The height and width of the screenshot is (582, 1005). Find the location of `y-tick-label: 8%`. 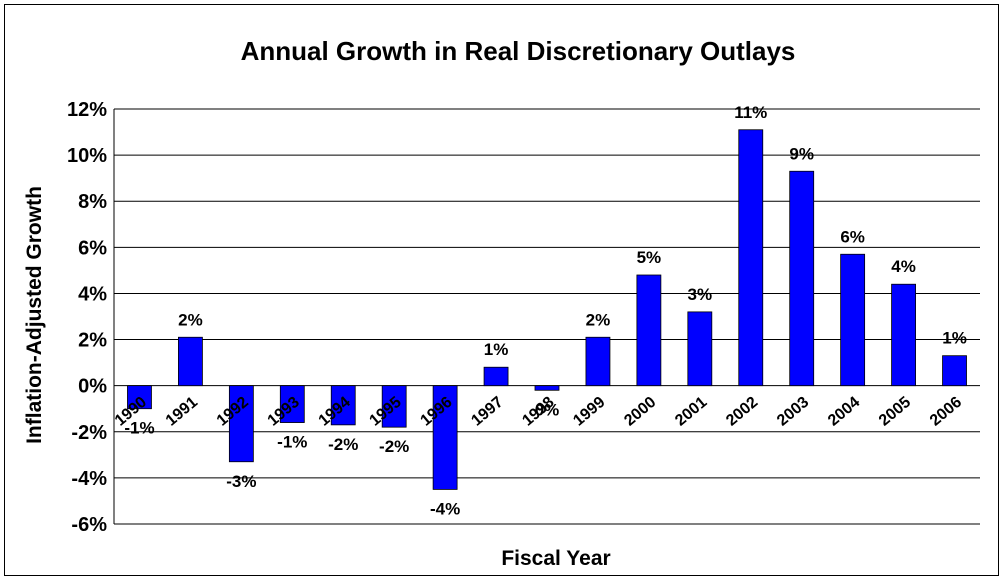

y-tick-label: 8% is located at coordinates (92, 202).